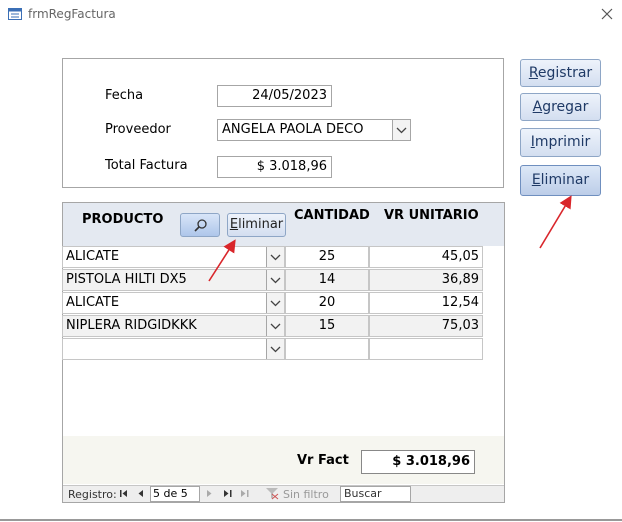 The height and width of the screenshot is (522, 622). What do you see at coordinates (274, 96) in the screenshot?
I see `fecha-field: 24/05/2023` at bounding box center [274, 96].